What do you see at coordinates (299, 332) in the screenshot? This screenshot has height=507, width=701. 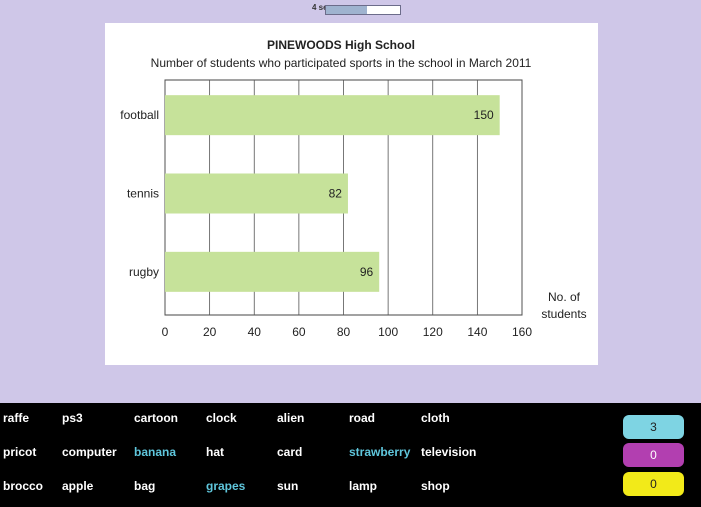 I see `x-tick-label: 60` at bounding box center [299, 332].